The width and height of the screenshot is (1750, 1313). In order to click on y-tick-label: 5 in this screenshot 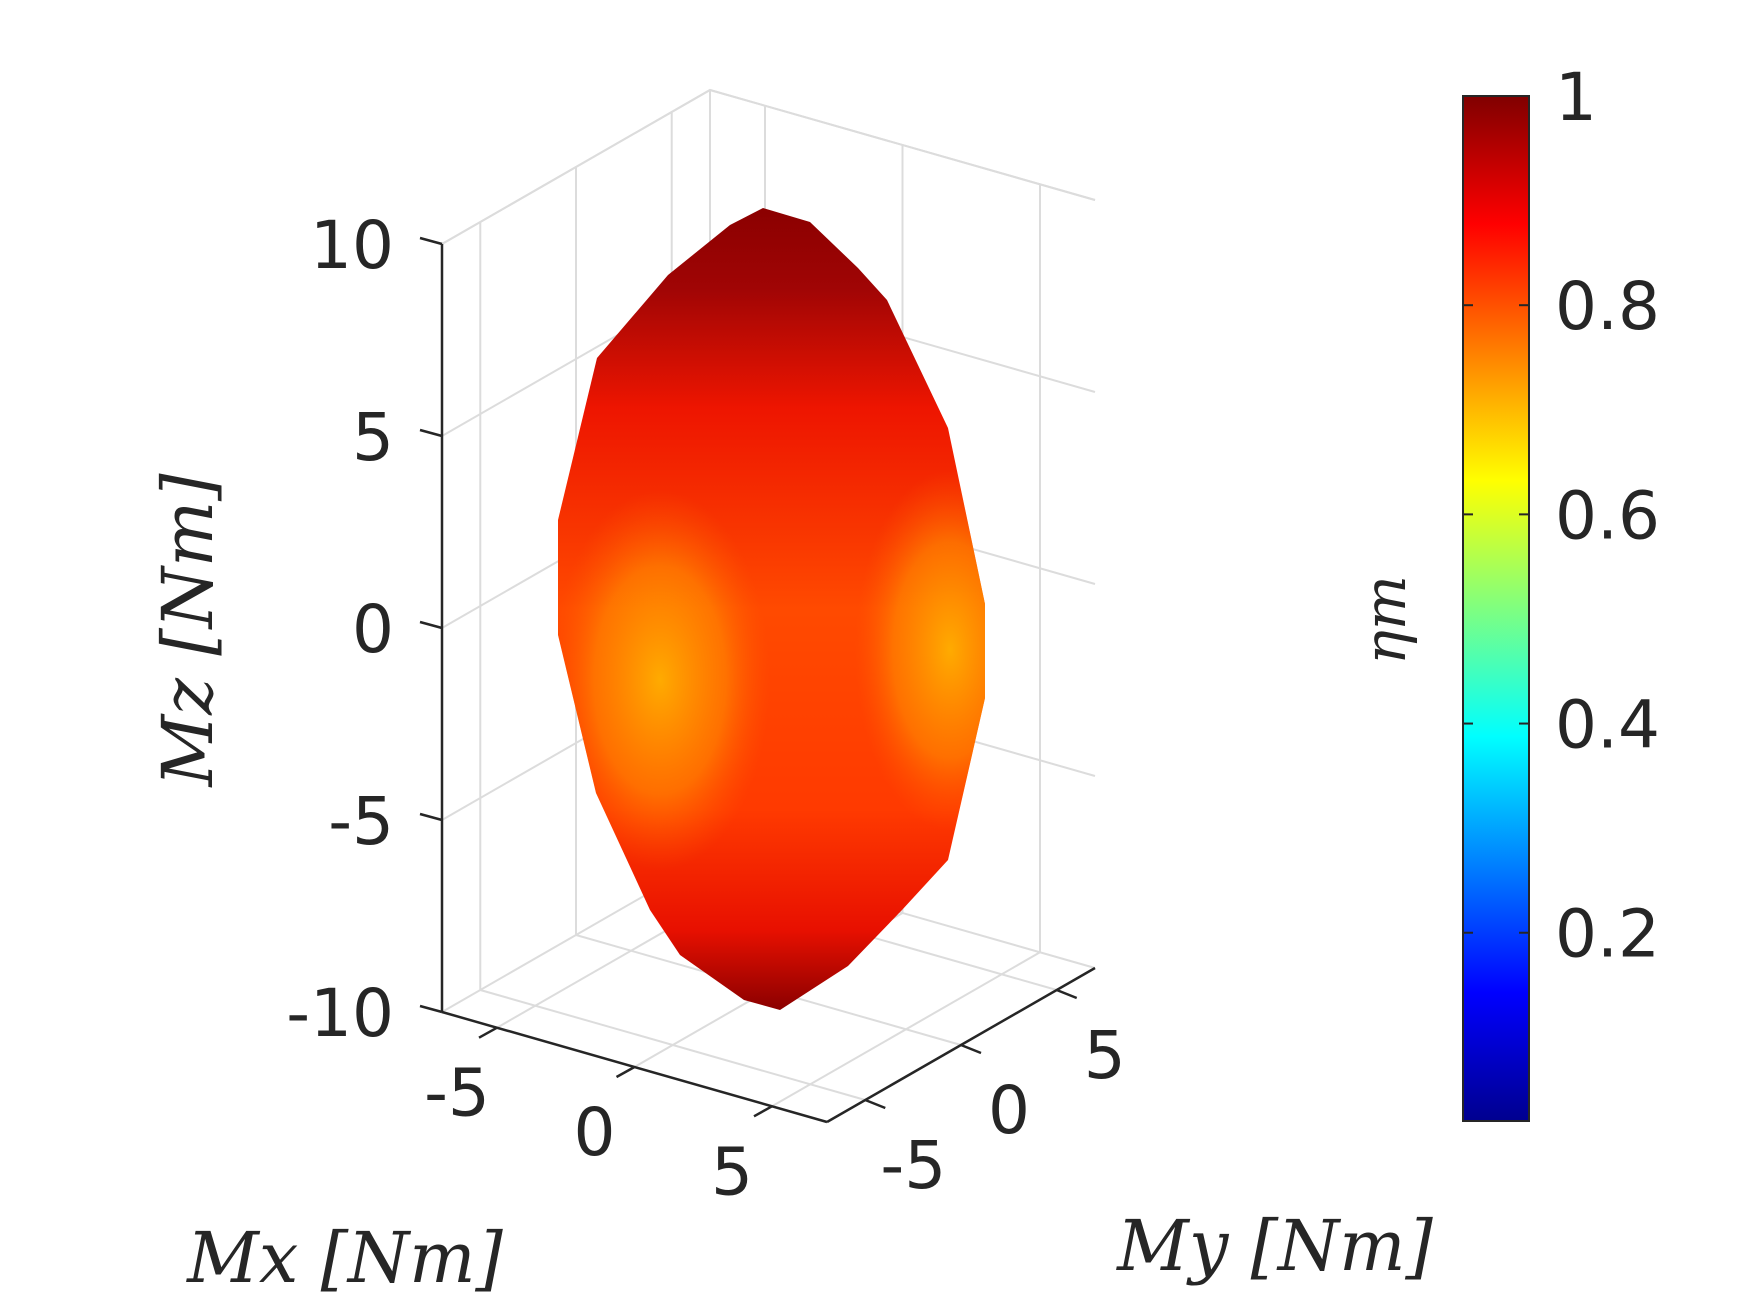, I will do `click(1105, 1055)`.